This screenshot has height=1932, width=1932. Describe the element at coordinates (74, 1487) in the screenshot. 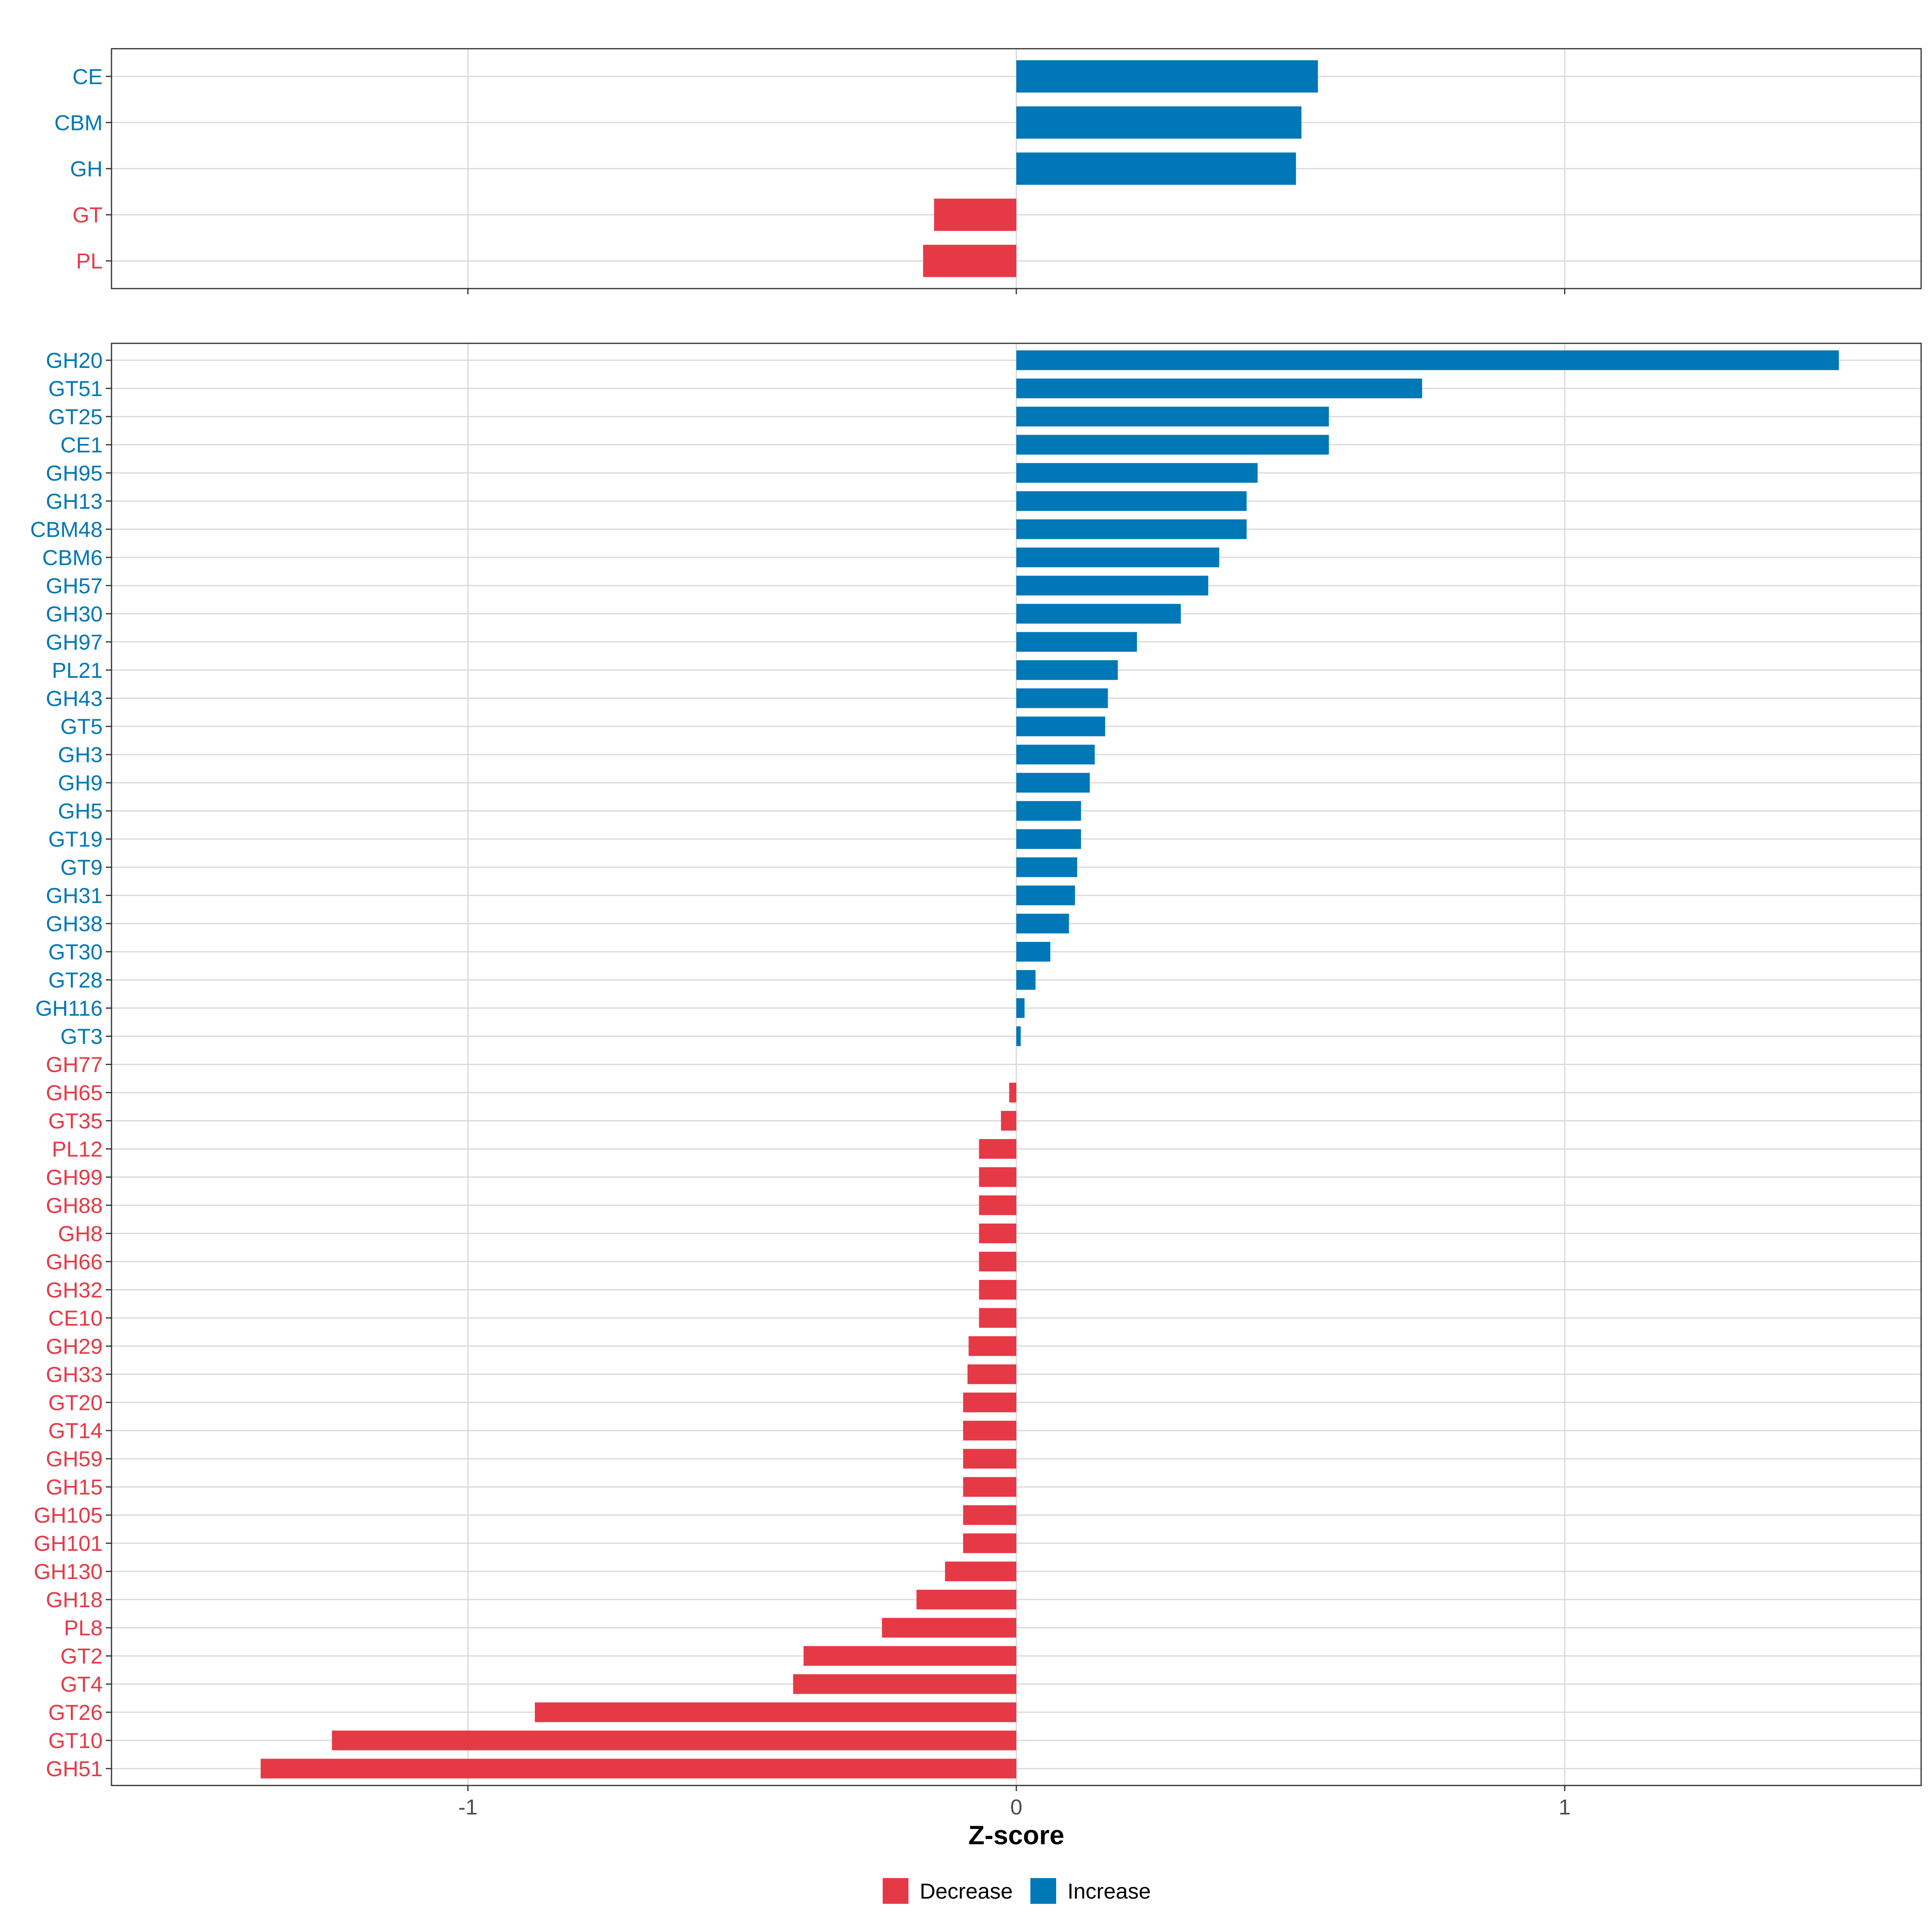

I see `y-tick-label: GH15` at that location.